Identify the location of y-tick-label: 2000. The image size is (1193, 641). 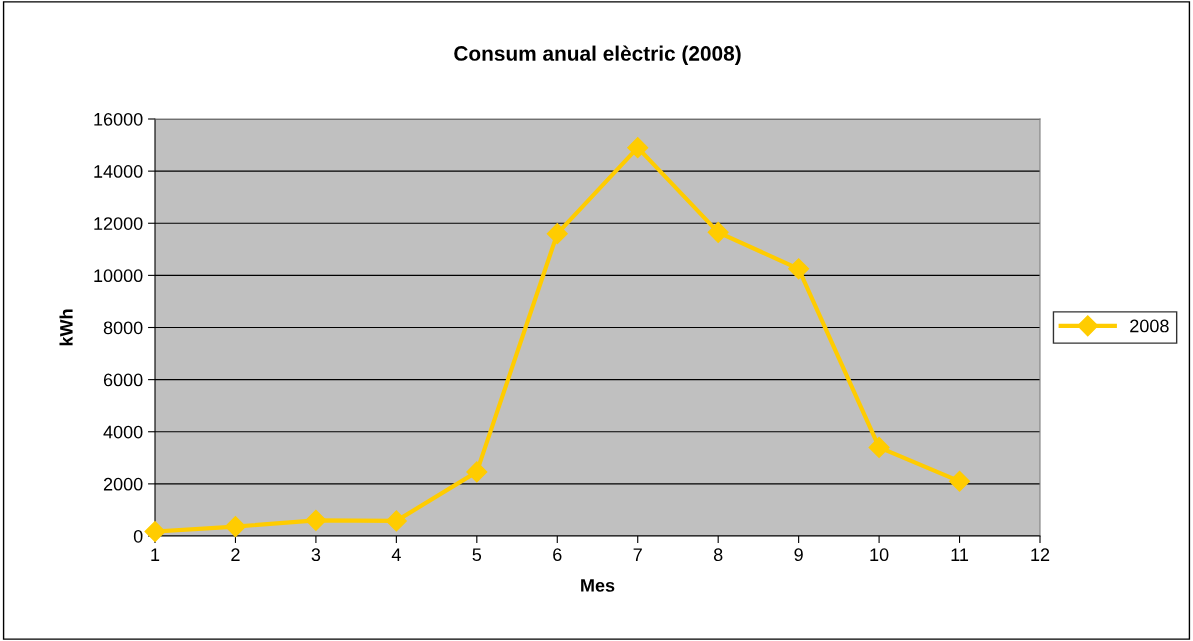
(123, 484).